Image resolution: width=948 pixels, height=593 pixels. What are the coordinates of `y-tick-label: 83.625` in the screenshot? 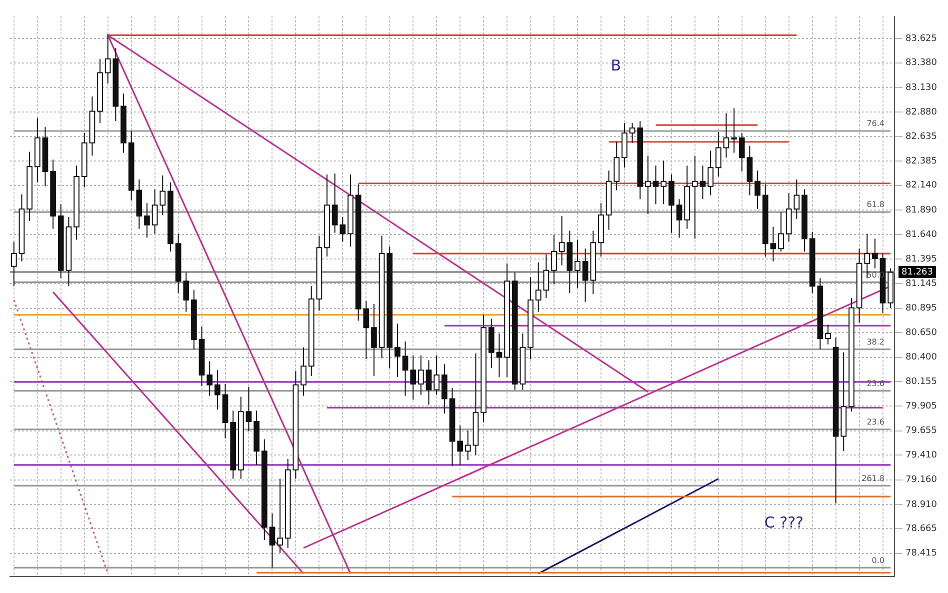 It's located at (922, 39).